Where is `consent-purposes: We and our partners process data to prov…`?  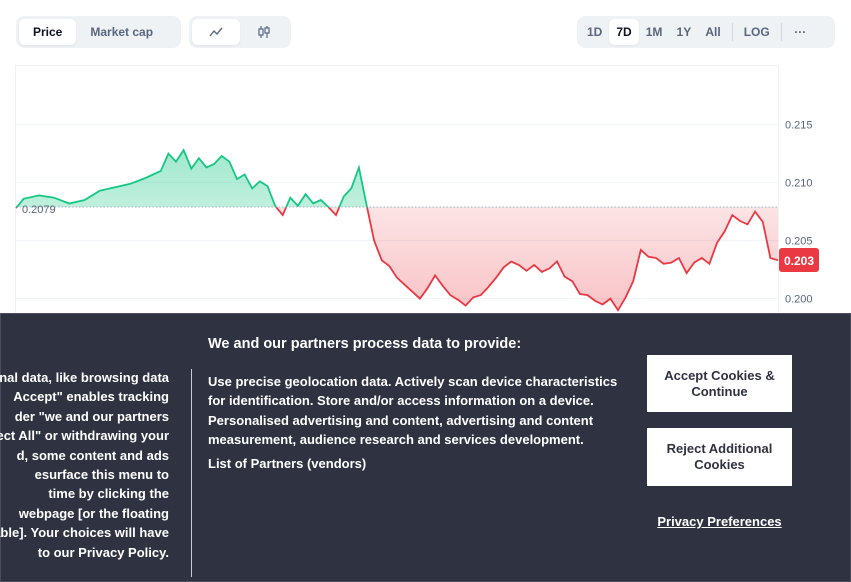 consent-purposes: We and our partners process data to prov… is located at coordinates (418, 403).